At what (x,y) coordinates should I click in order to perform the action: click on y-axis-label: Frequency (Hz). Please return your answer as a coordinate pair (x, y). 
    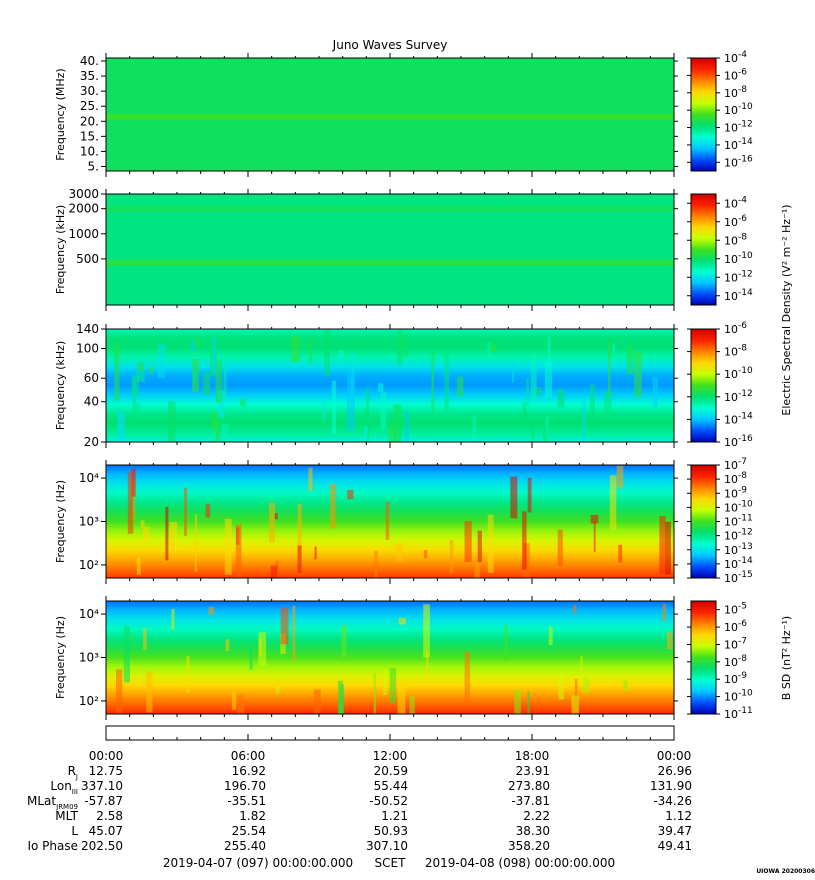
    Looking at the image, I should click on (60, 521).